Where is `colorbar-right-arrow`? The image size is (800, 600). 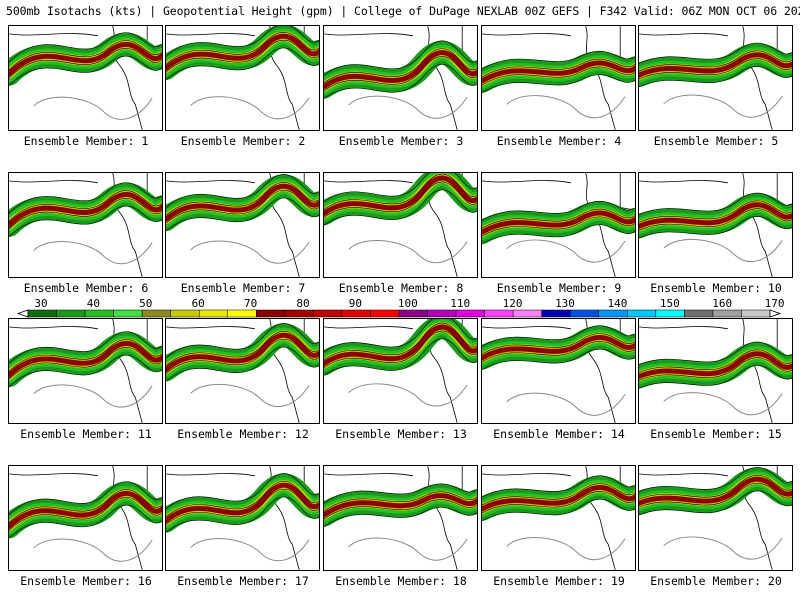
colorbar-right-arrow is located at coordinates (775, 313).